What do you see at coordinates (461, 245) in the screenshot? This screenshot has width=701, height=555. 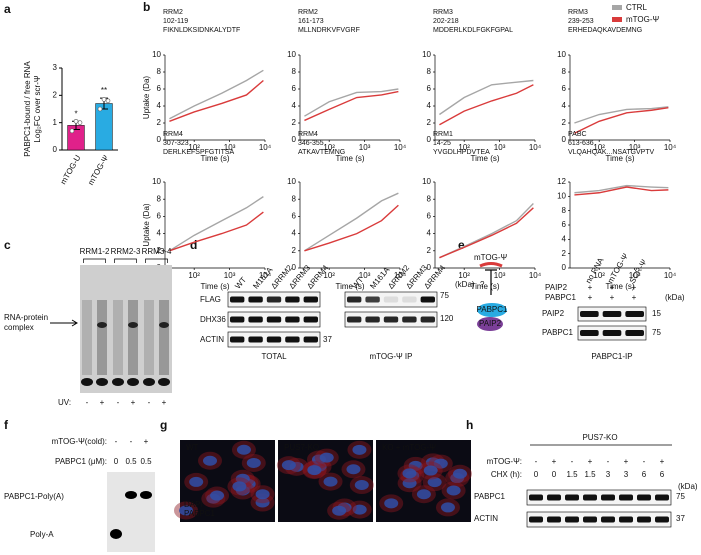 I see `panel-letter: e` at bounding box center [461, 245].